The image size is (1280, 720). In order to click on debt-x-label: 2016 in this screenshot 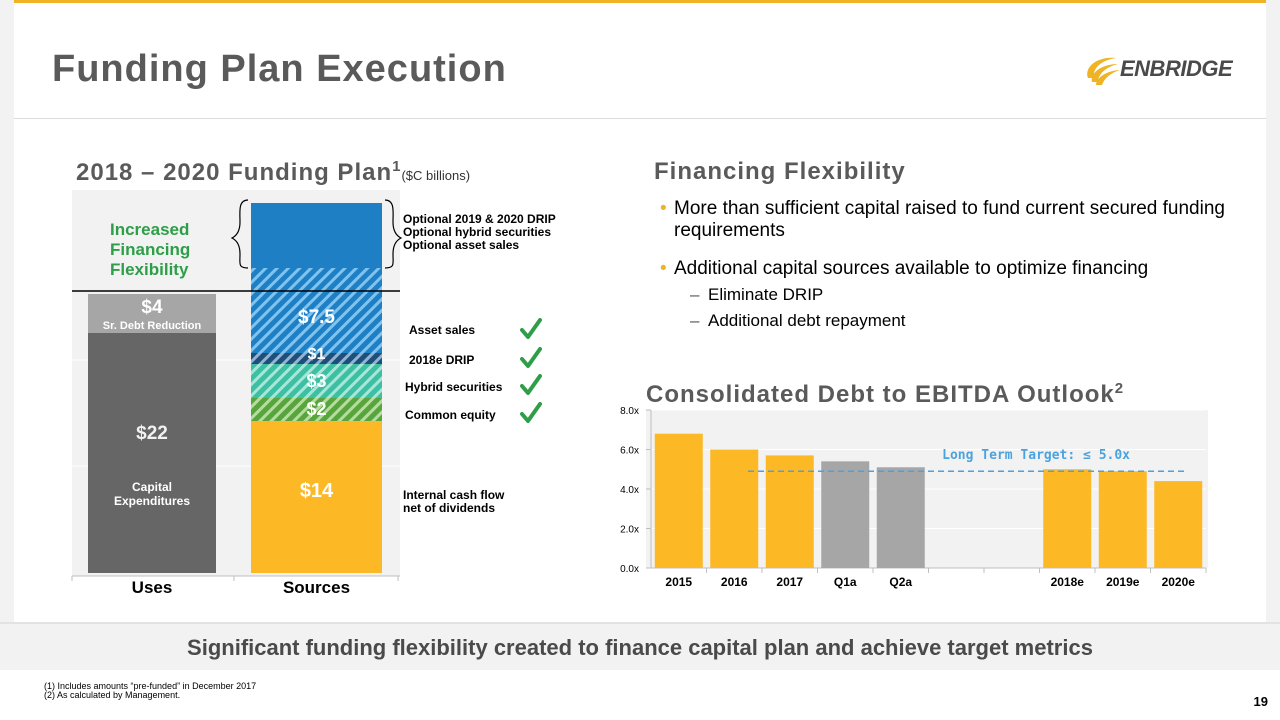, I will do `click(734, 582)`.